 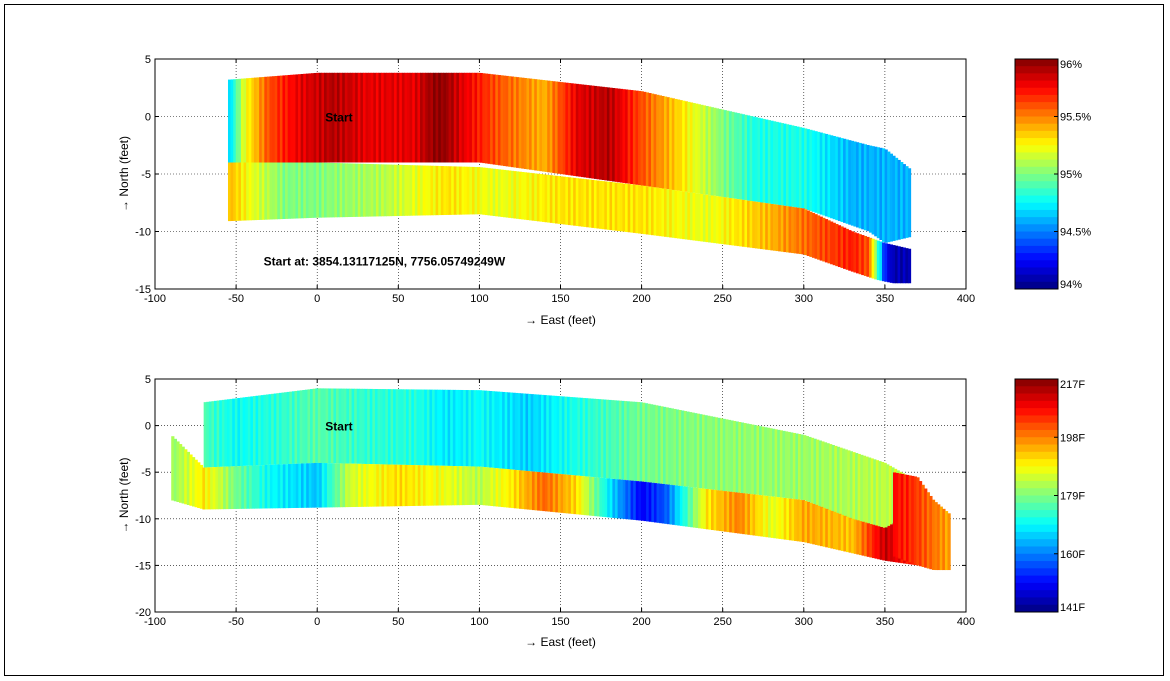 What do you see at coordinates (143, 233) in the screenshot?
I see `y-tick-label: -10` at bounding box center [143, 233].